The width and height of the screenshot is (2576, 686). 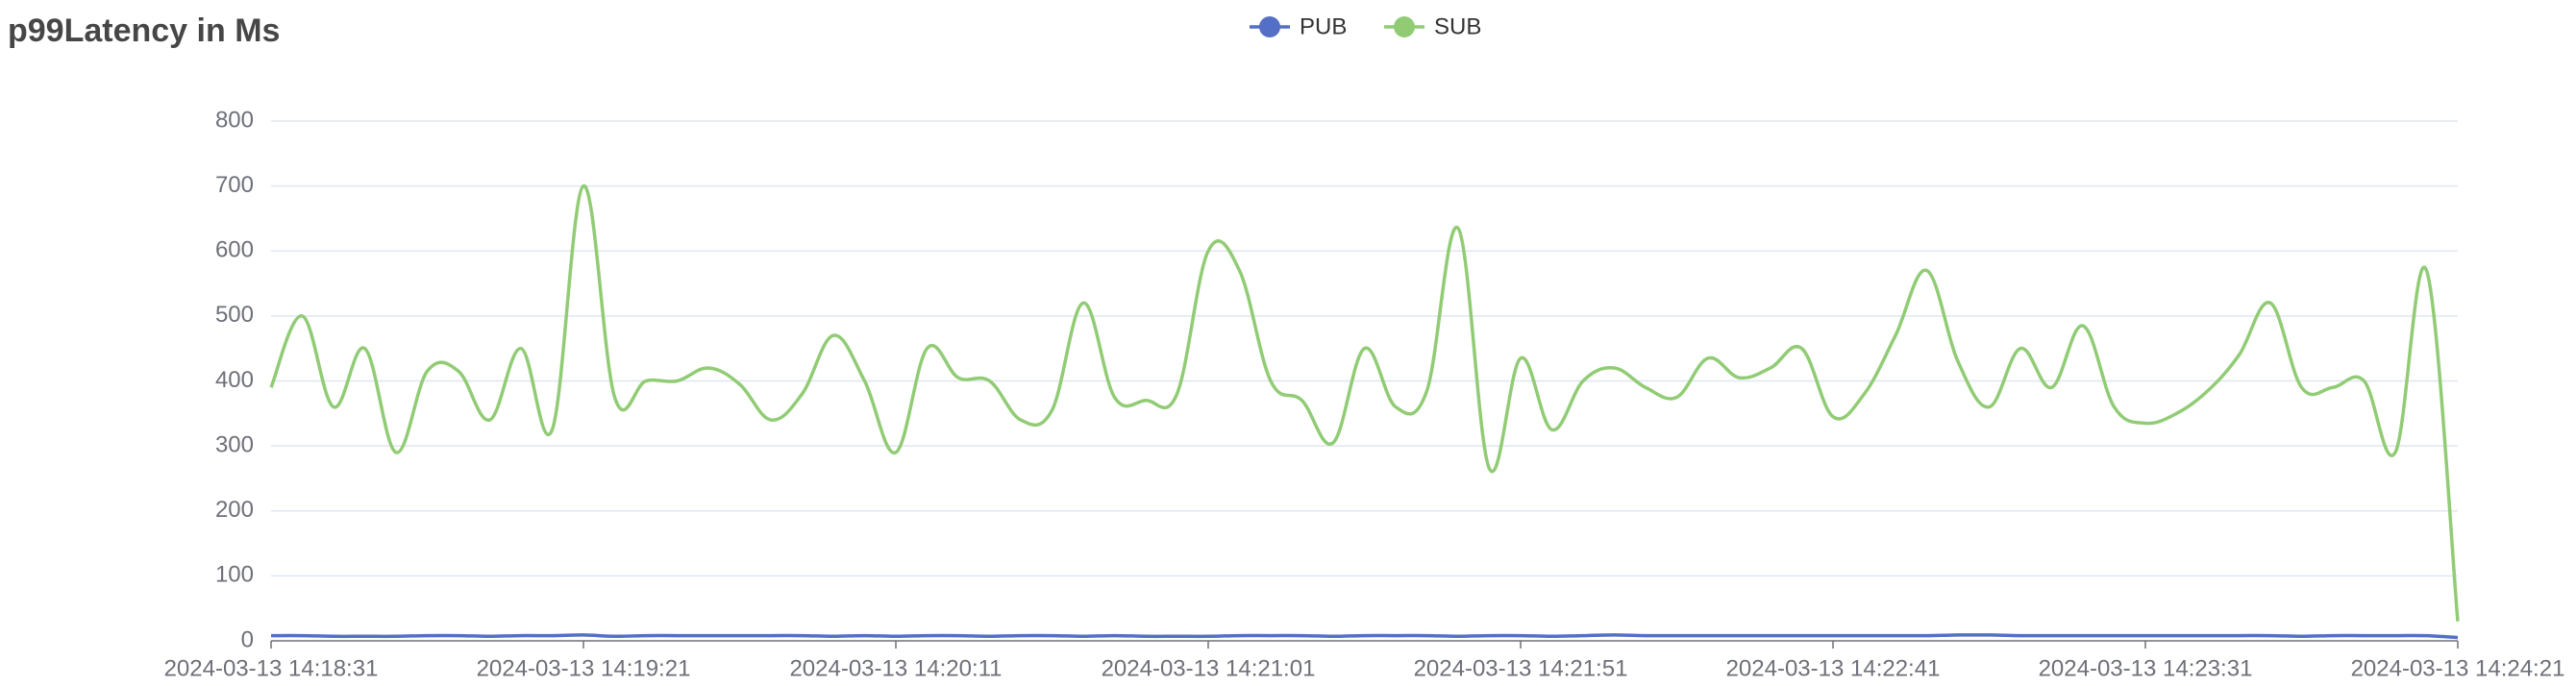 What do you see at coordinates (235, 380) in the screenshot?
I see `y-tick-label: 400` at bounding box center [235, 380].